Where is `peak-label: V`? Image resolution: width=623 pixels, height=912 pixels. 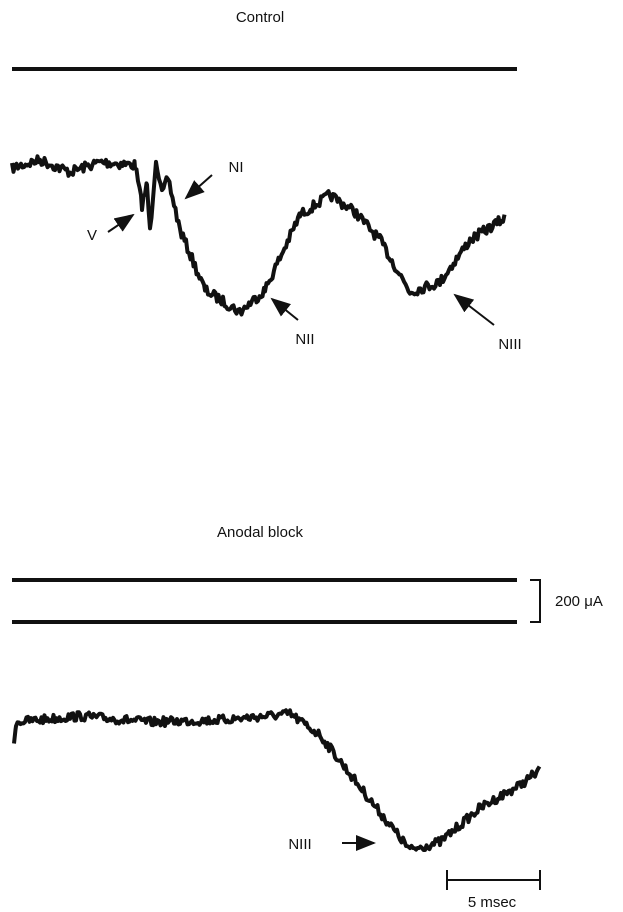
peak-label: V is located at coordinates (92, 235).